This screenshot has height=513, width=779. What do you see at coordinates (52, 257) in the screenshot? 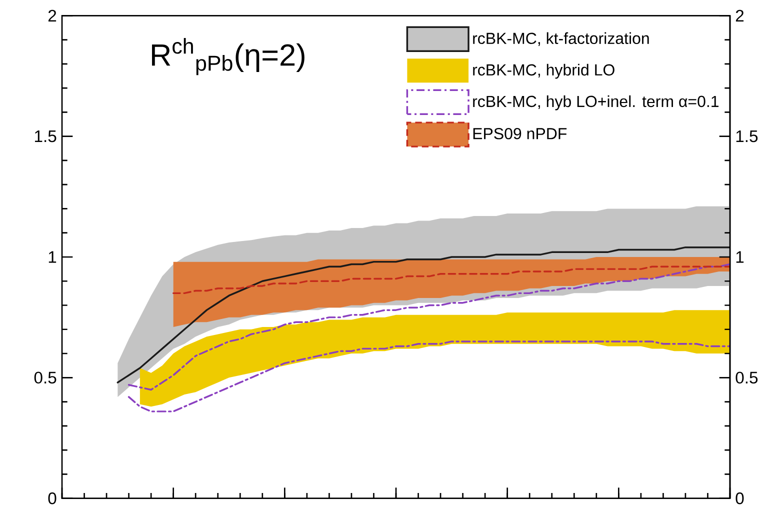
I see `y-tick-label: 1` at bounding box center [52, 257].